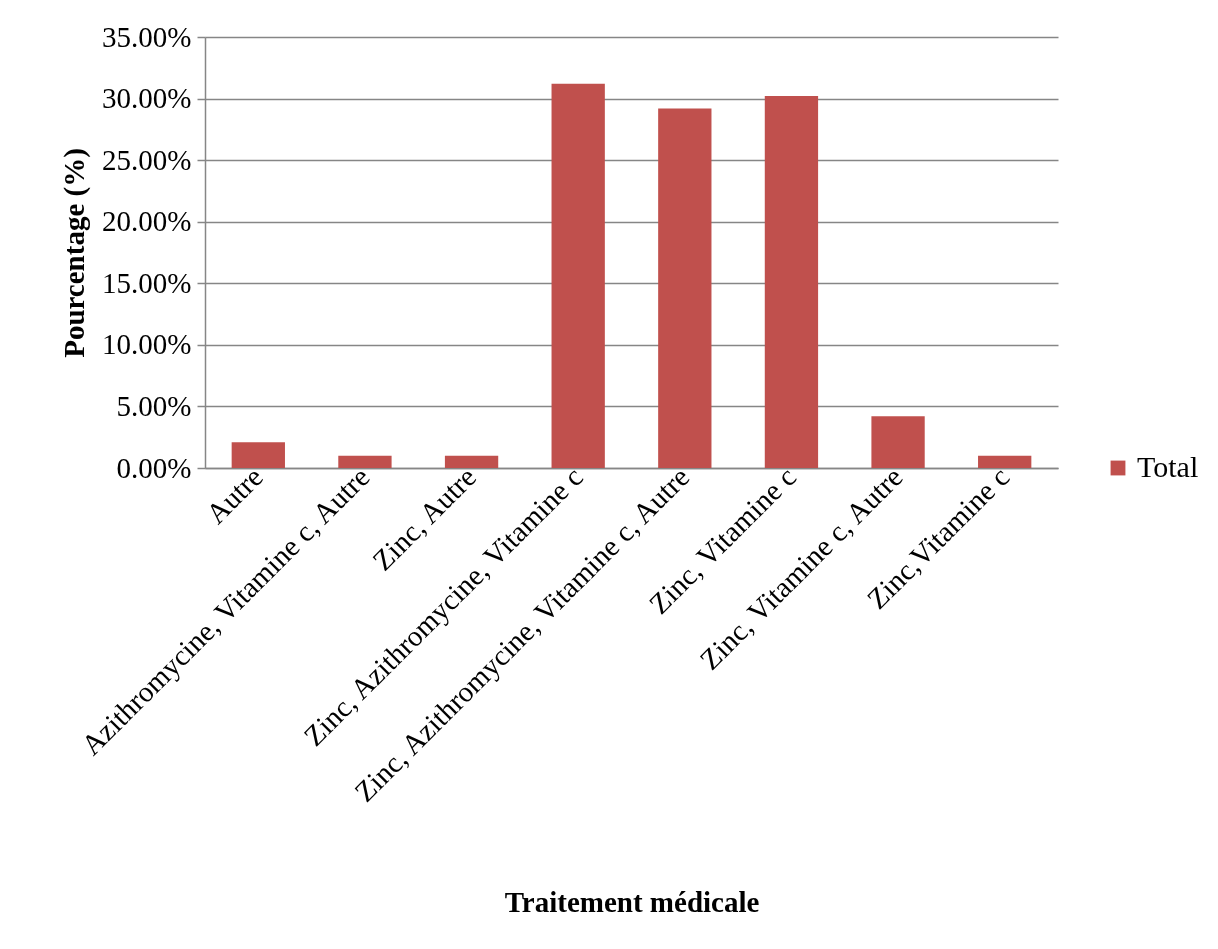  I want to click on y-tick-label: 20.00%, so click(147, 221).